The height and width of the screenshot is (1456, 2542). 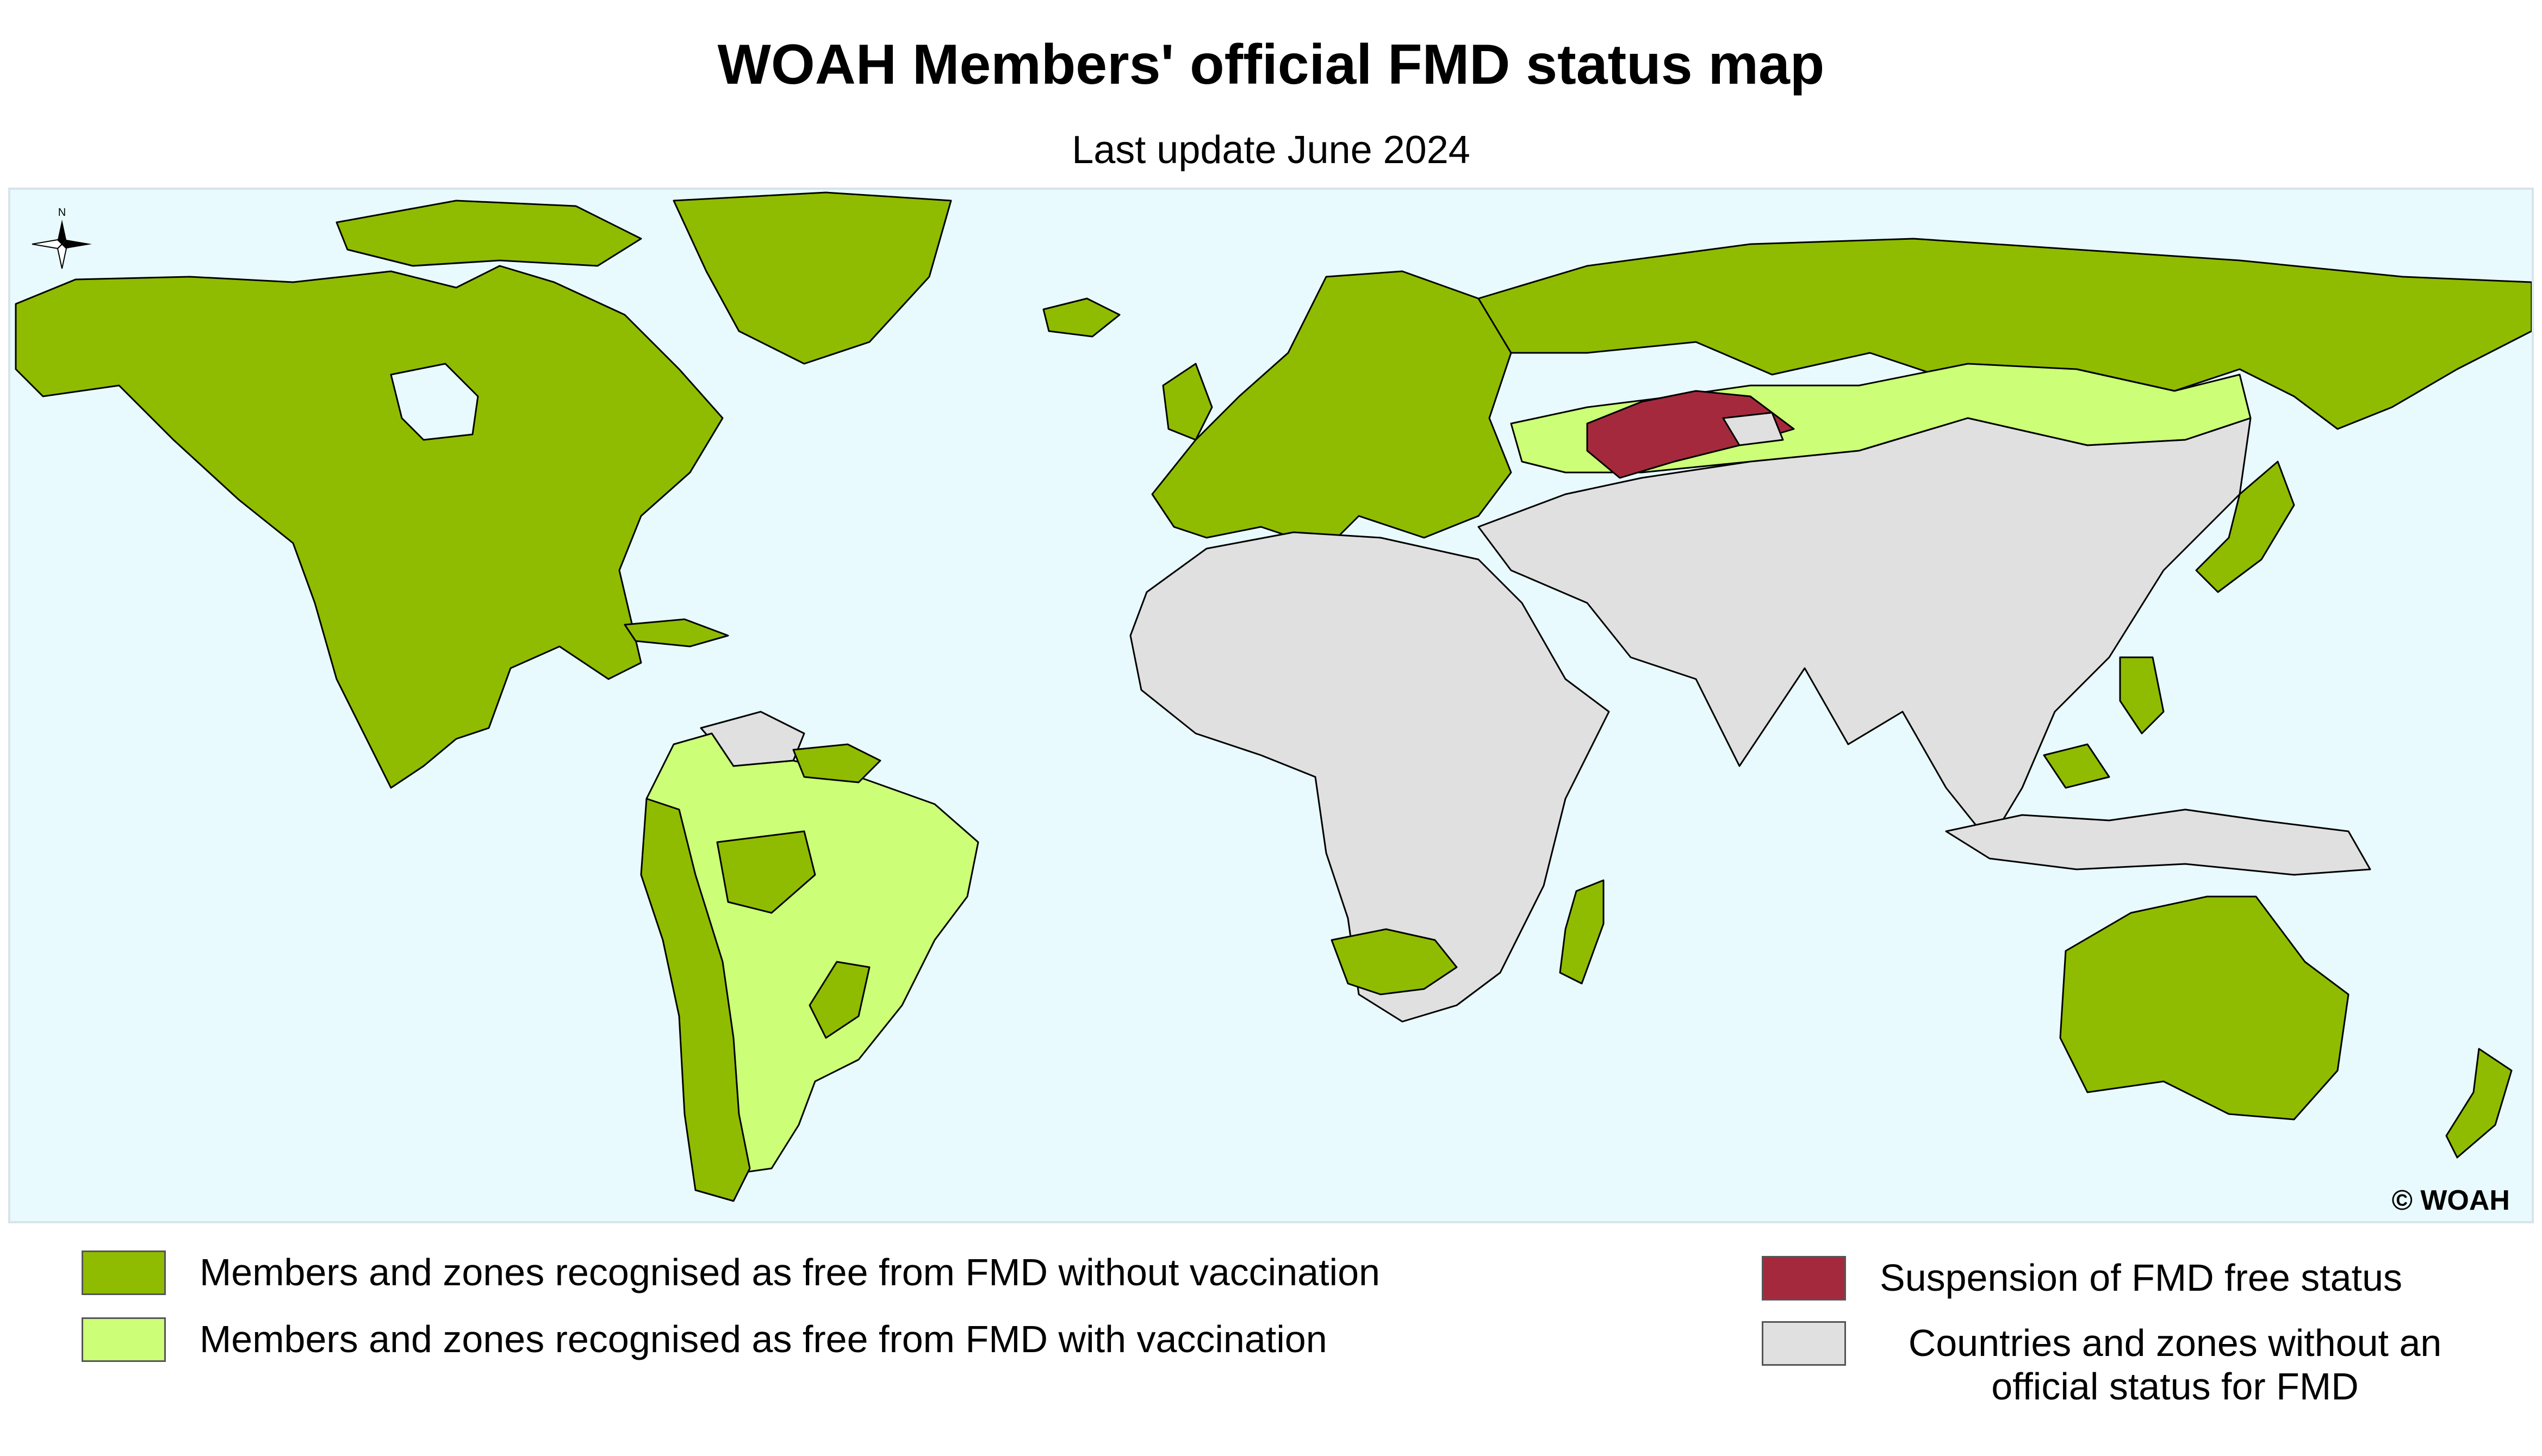 I want to click on legend-item-suspension: Suspension of FMD free status, so click(x=2082, y=1278).